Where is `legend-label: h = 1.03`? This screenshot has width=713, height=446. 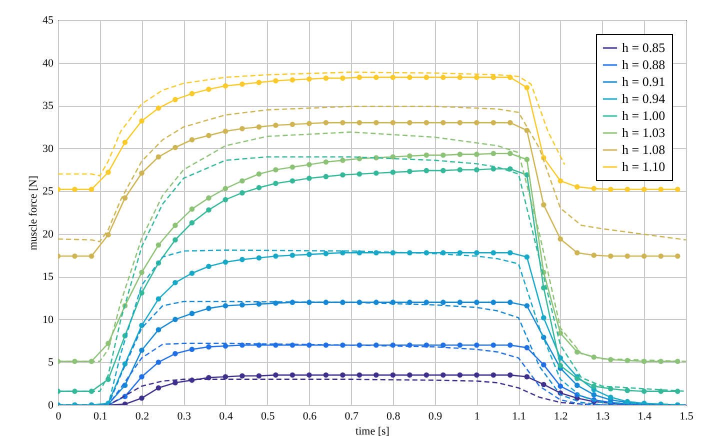
legend-label: h = 1.03 is located at coordinates (644, 132).